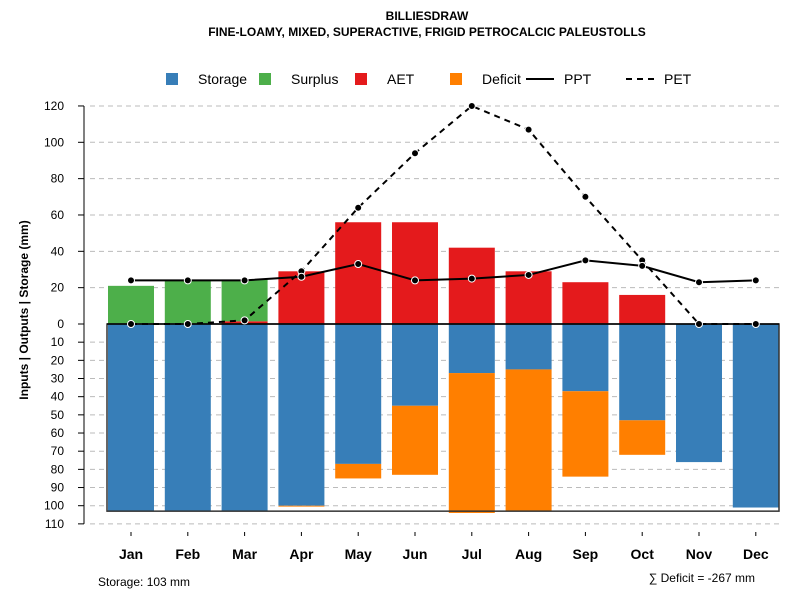 The image size is (800, 600). What do you see at coordinates (187, 418) in the screenshot?
I see `bar-storage-feb` at bounding box center [187, 418].